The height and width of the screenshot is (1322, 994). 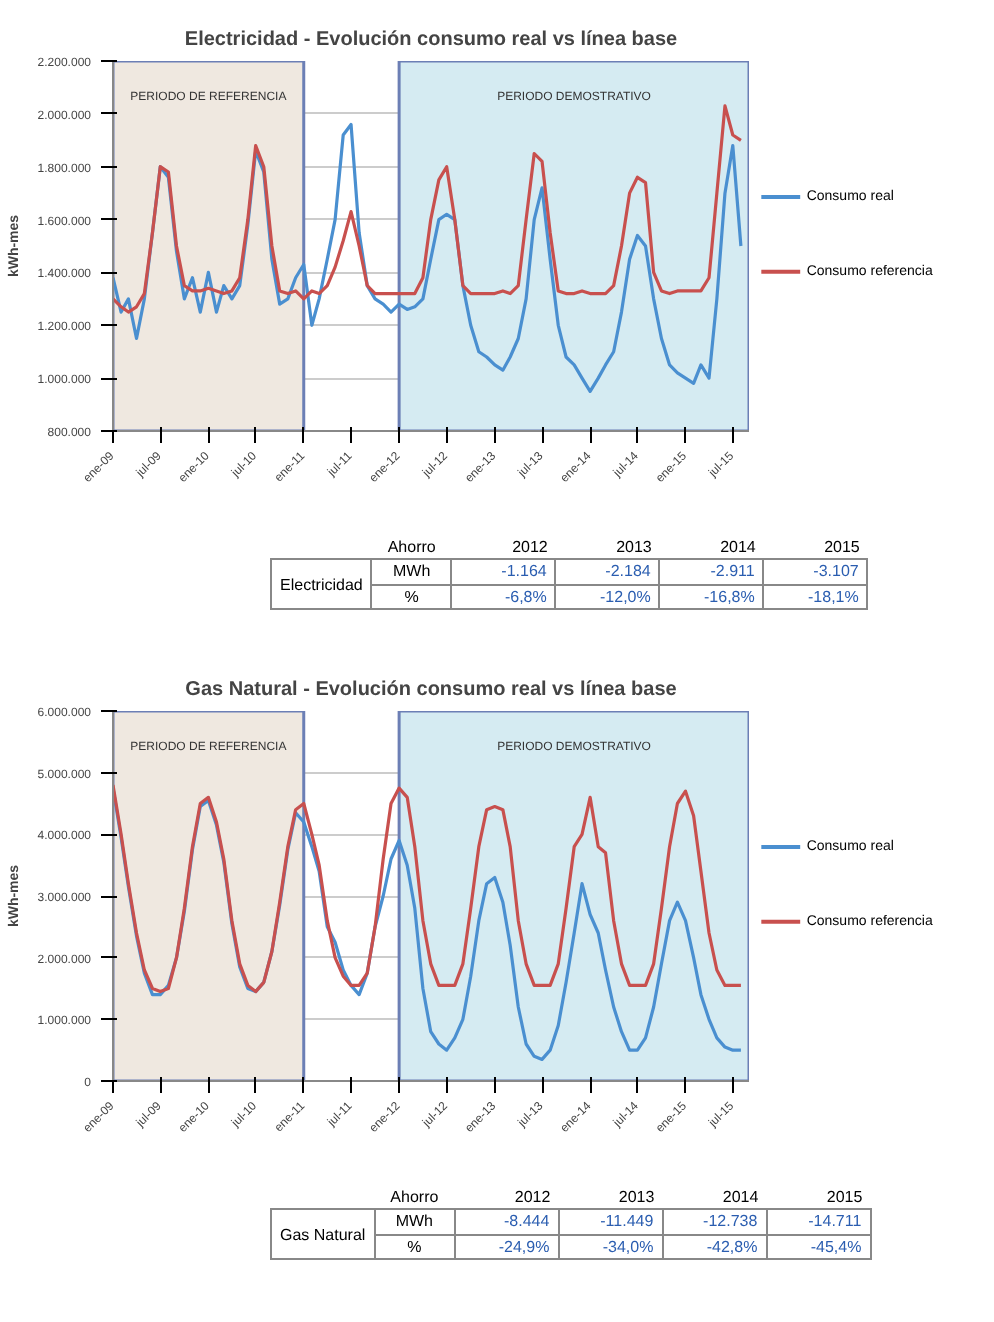 What do you see at coordinates (815, 572) in the screenshot?
I see `text: -3.107` at bounding box center [815, 572].